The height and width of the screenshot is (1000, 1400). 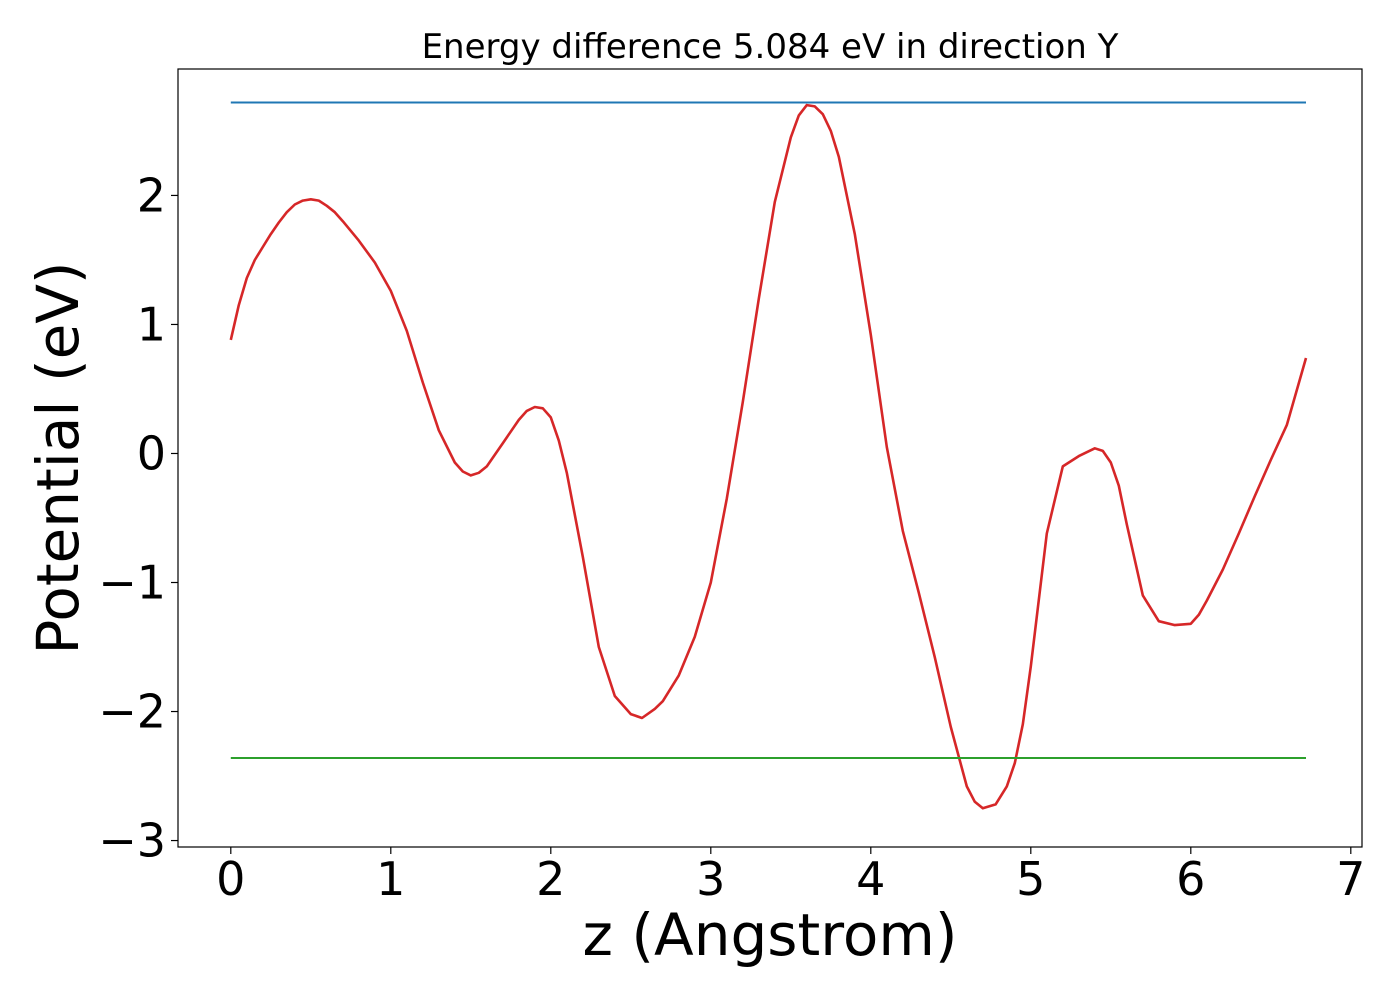 What do you see at coordinates (138, 518) in the screenshot?
I see `y-axis-ticks: 2 1 0 −1 −2 −3` at bounding box center [138, 518].